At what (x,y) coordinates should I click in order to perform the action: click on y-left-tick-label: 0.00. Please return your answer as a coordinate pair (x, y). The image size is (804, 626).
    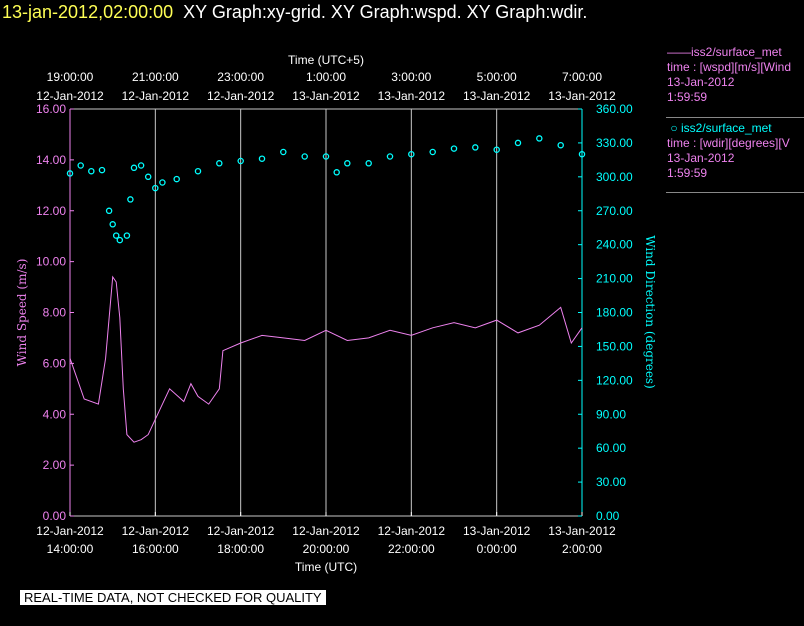
    Looking at the image, I should click on (55, 516).